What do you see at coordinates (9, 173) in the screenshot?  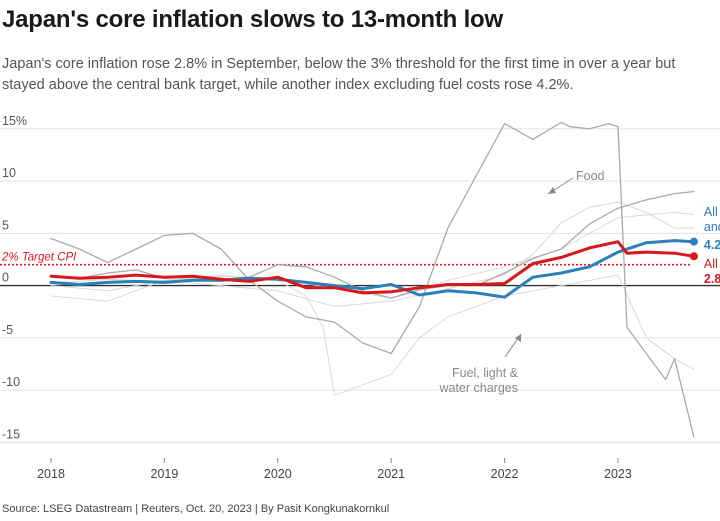 I see `y-tick-label: 10` at bounding box center [9, 173].